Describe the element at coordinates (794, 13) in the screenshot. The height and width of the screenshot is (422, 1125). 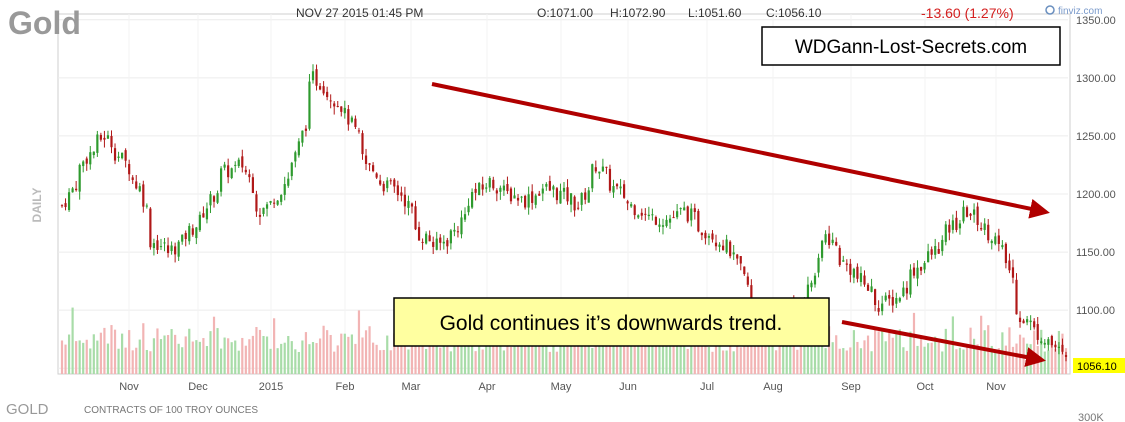
I see `header-close: C:1056.10` at that location.